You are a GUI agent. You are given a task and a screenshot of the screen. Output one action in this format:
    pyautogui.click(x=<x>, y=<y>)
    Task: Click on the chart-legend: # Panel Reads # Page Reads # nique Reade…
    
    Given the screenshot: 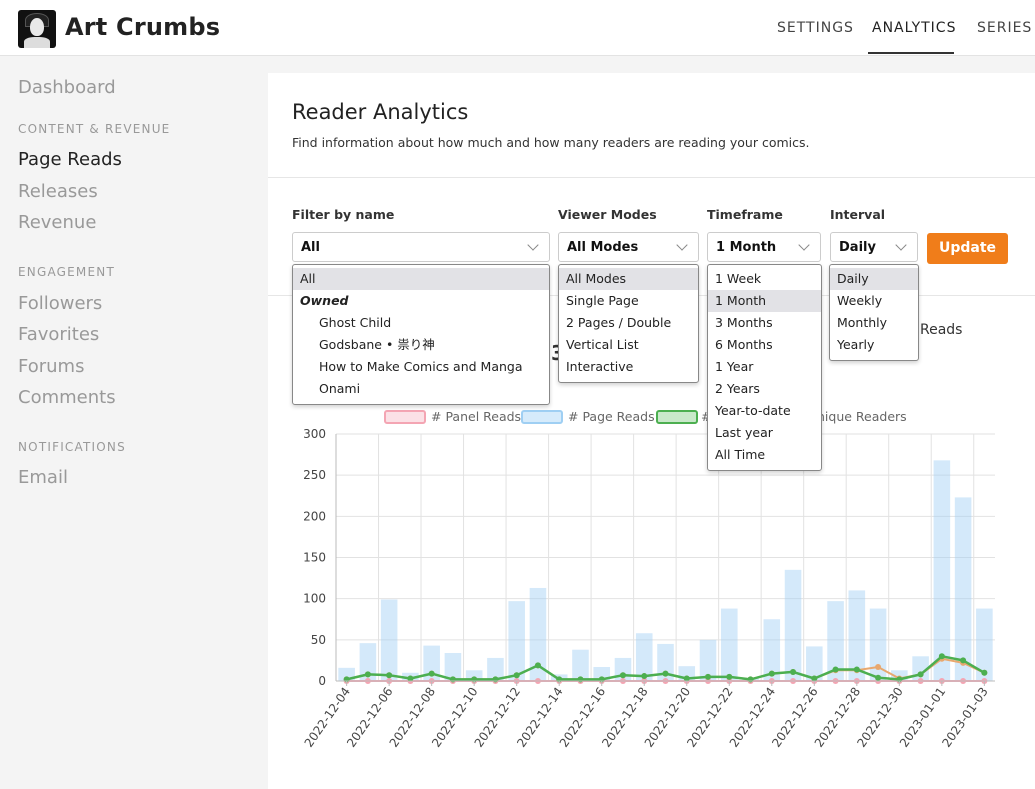 What is the action you would take?
    pyautogui.click(x=645, y=416)
    